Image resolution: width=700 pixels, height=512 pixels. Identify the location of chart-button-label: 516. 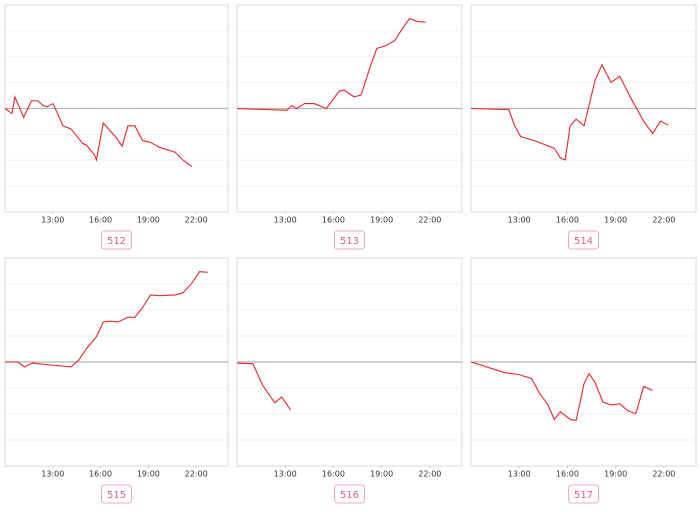
(349, 495).